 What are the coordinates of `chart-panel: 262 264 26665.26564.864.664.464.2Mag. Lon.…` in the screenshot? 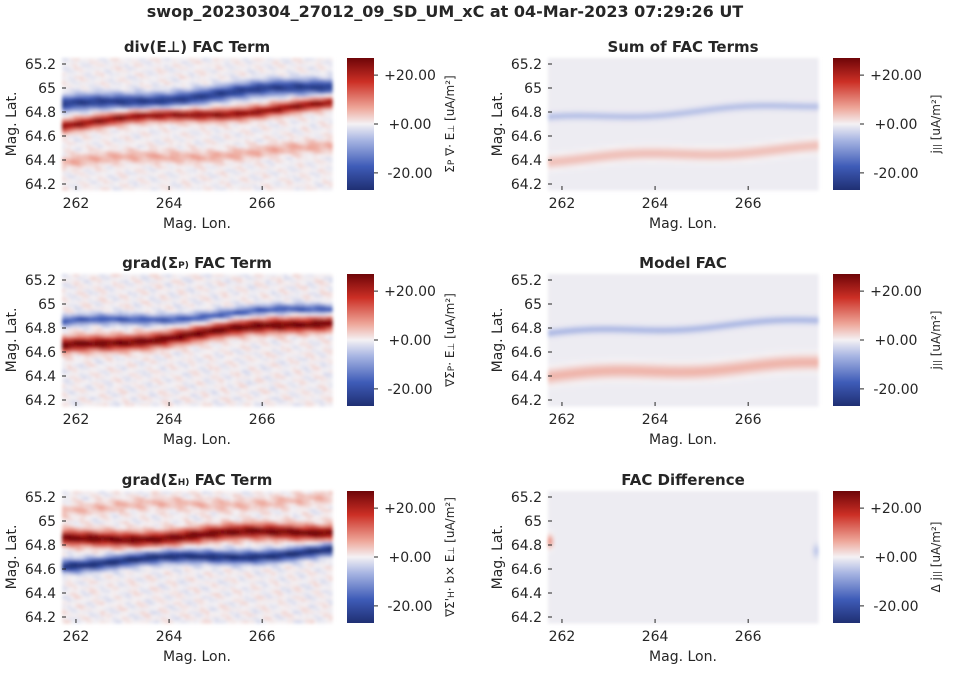 It's located at (716, 135).